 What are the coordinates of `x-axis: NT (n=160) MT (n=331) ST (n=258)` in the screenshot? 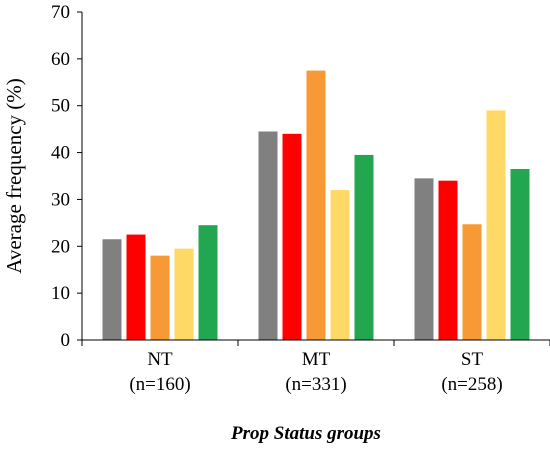 It's located at (315, 367).